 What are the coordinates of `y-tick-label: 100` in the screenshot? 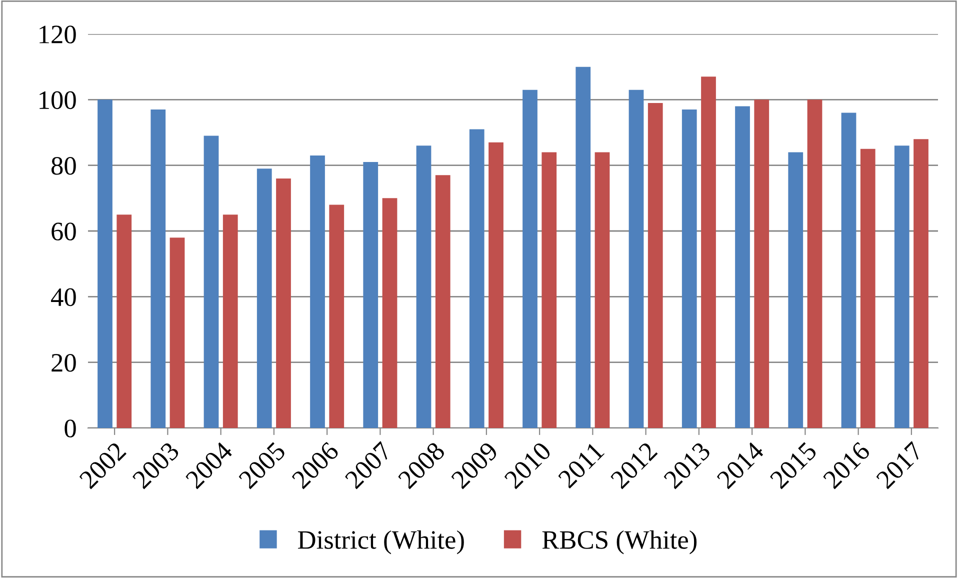 It's located at (58, 100).